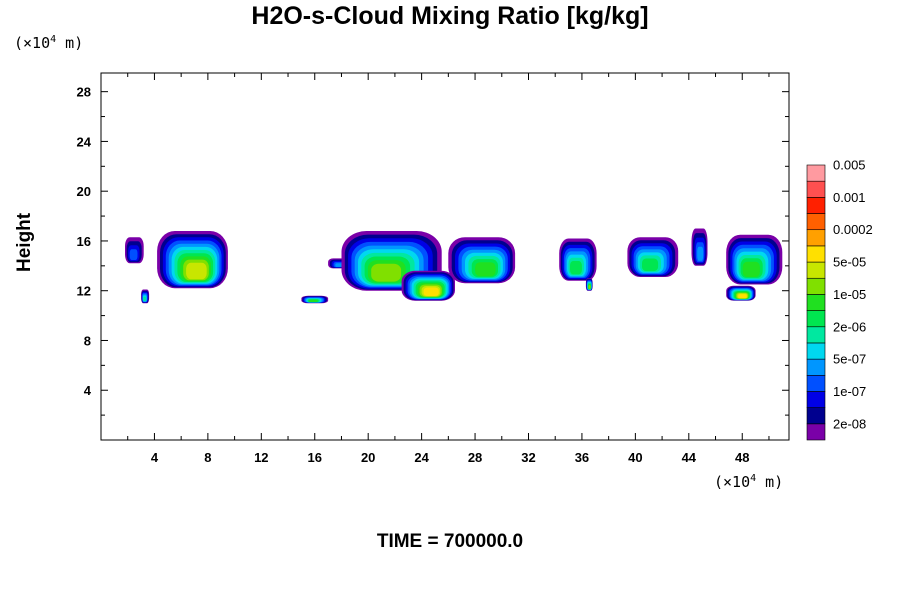 The width and height of the screenshot is (900, 600). I want to click on x-tick-label: 28, so click(475, 457).